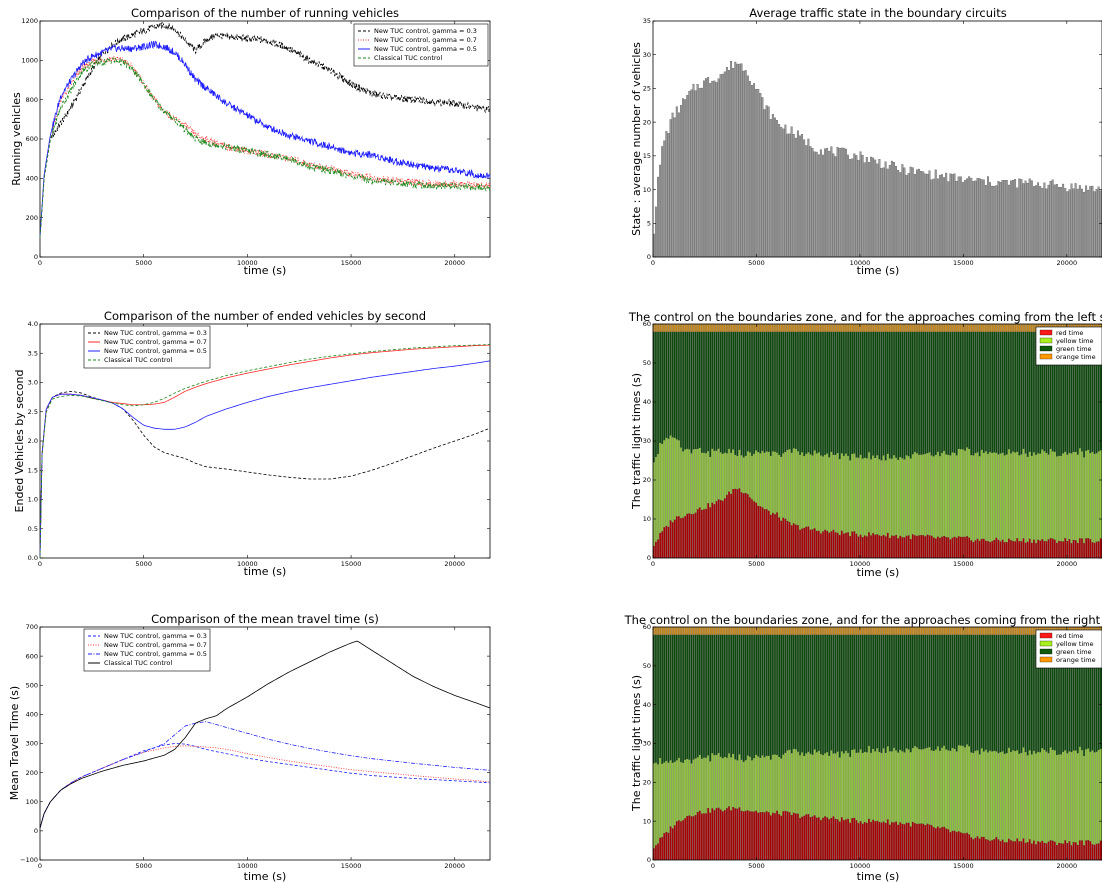 The width and height of the screenshot is (1102, 883). I want to click on y-tick-label: 2.0, so click(33, 441).